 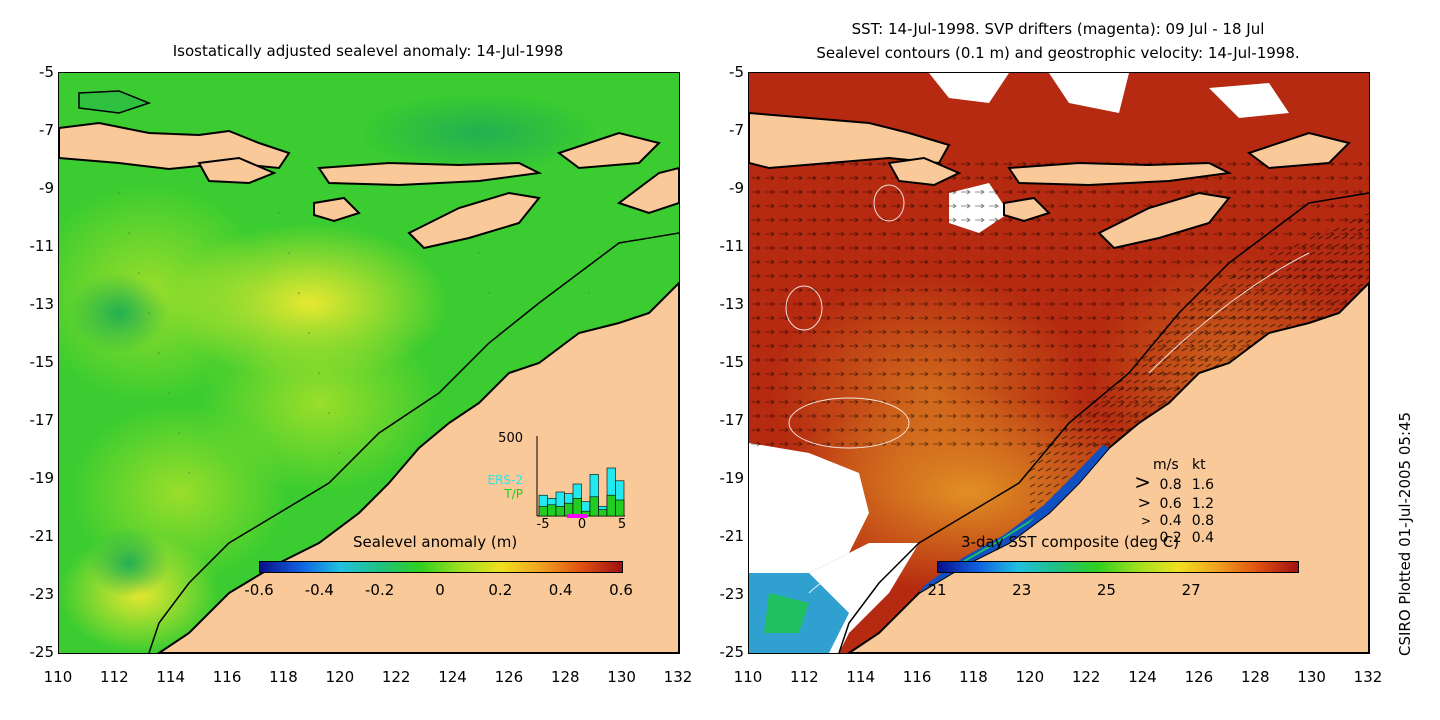 What do you see at coordinates (577, 516) in the screenshot?
I see `inset-drifter-marker` at bounding box center [577, 516].